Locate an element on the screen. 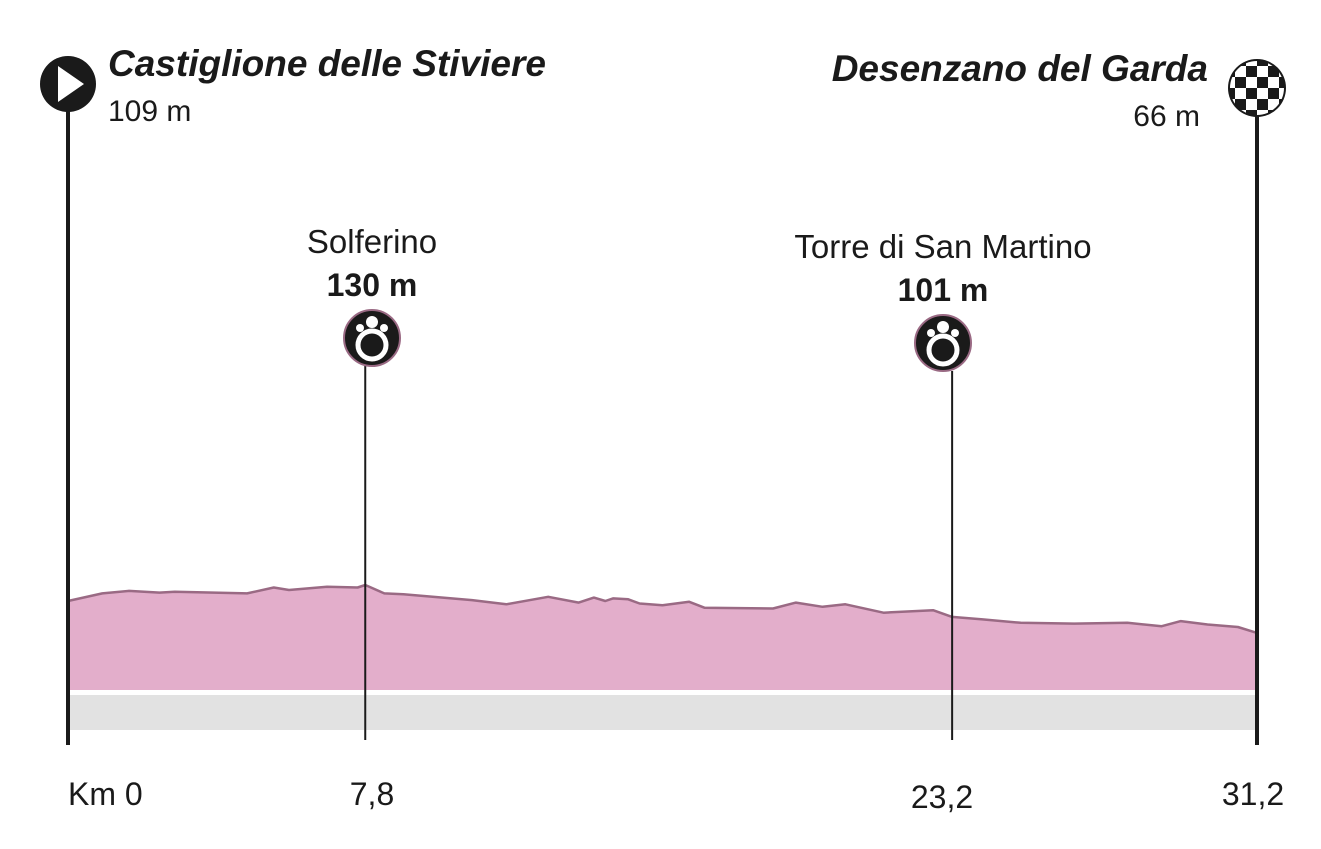 This screenshot has width=1321, height=849. km-label: 7,8 is located at coordinates (372, 794).